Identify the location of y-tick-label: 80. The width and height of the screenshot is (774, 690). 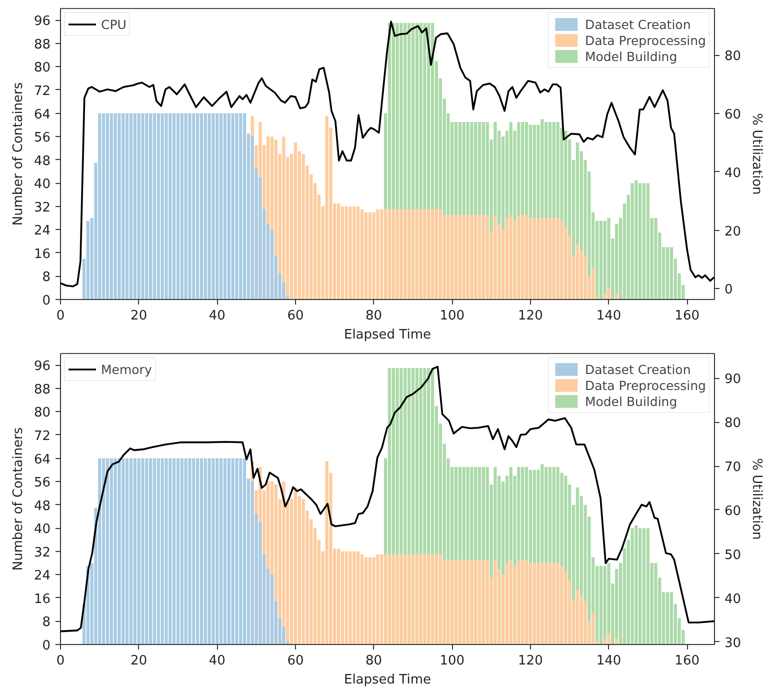
(42, 68).